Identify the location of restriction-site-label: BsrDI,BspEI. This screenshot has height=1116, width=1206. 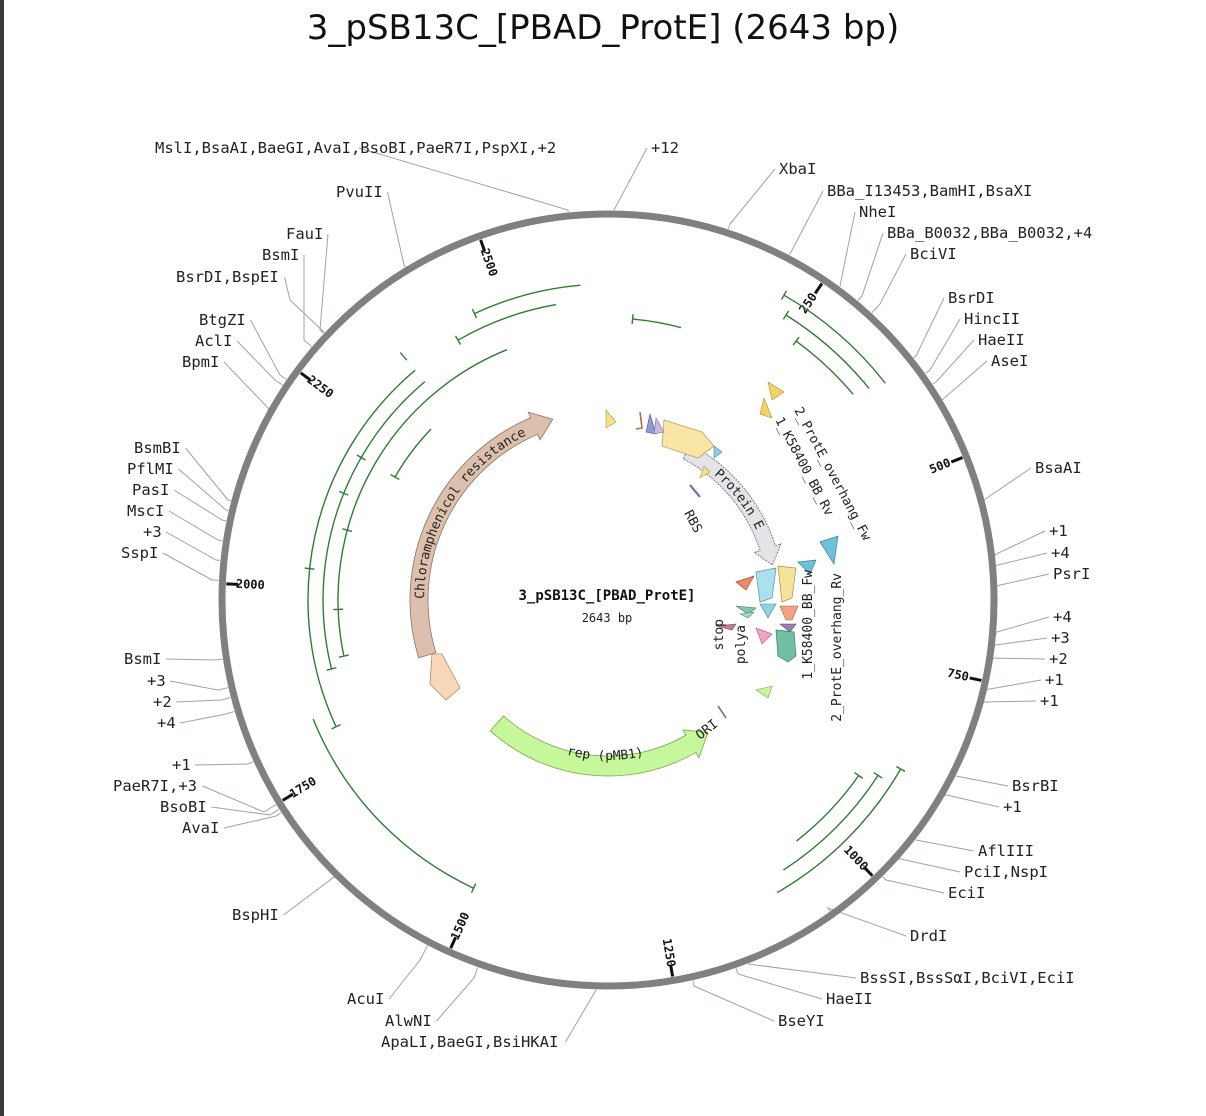
(227, 277).